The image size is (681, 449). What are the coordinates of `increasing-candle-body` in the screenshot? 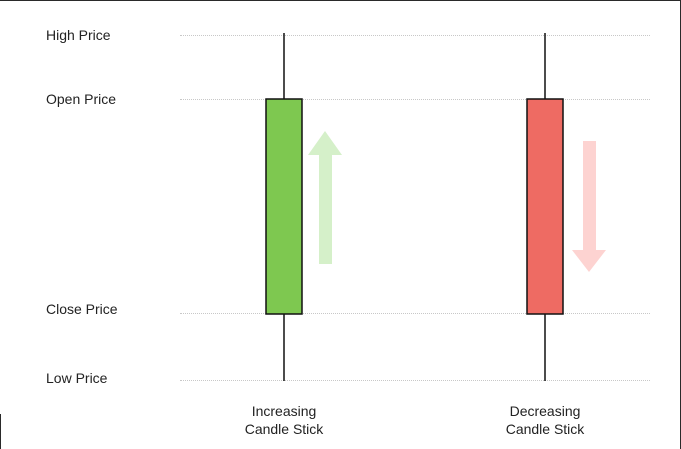 It's located at (284, 206).